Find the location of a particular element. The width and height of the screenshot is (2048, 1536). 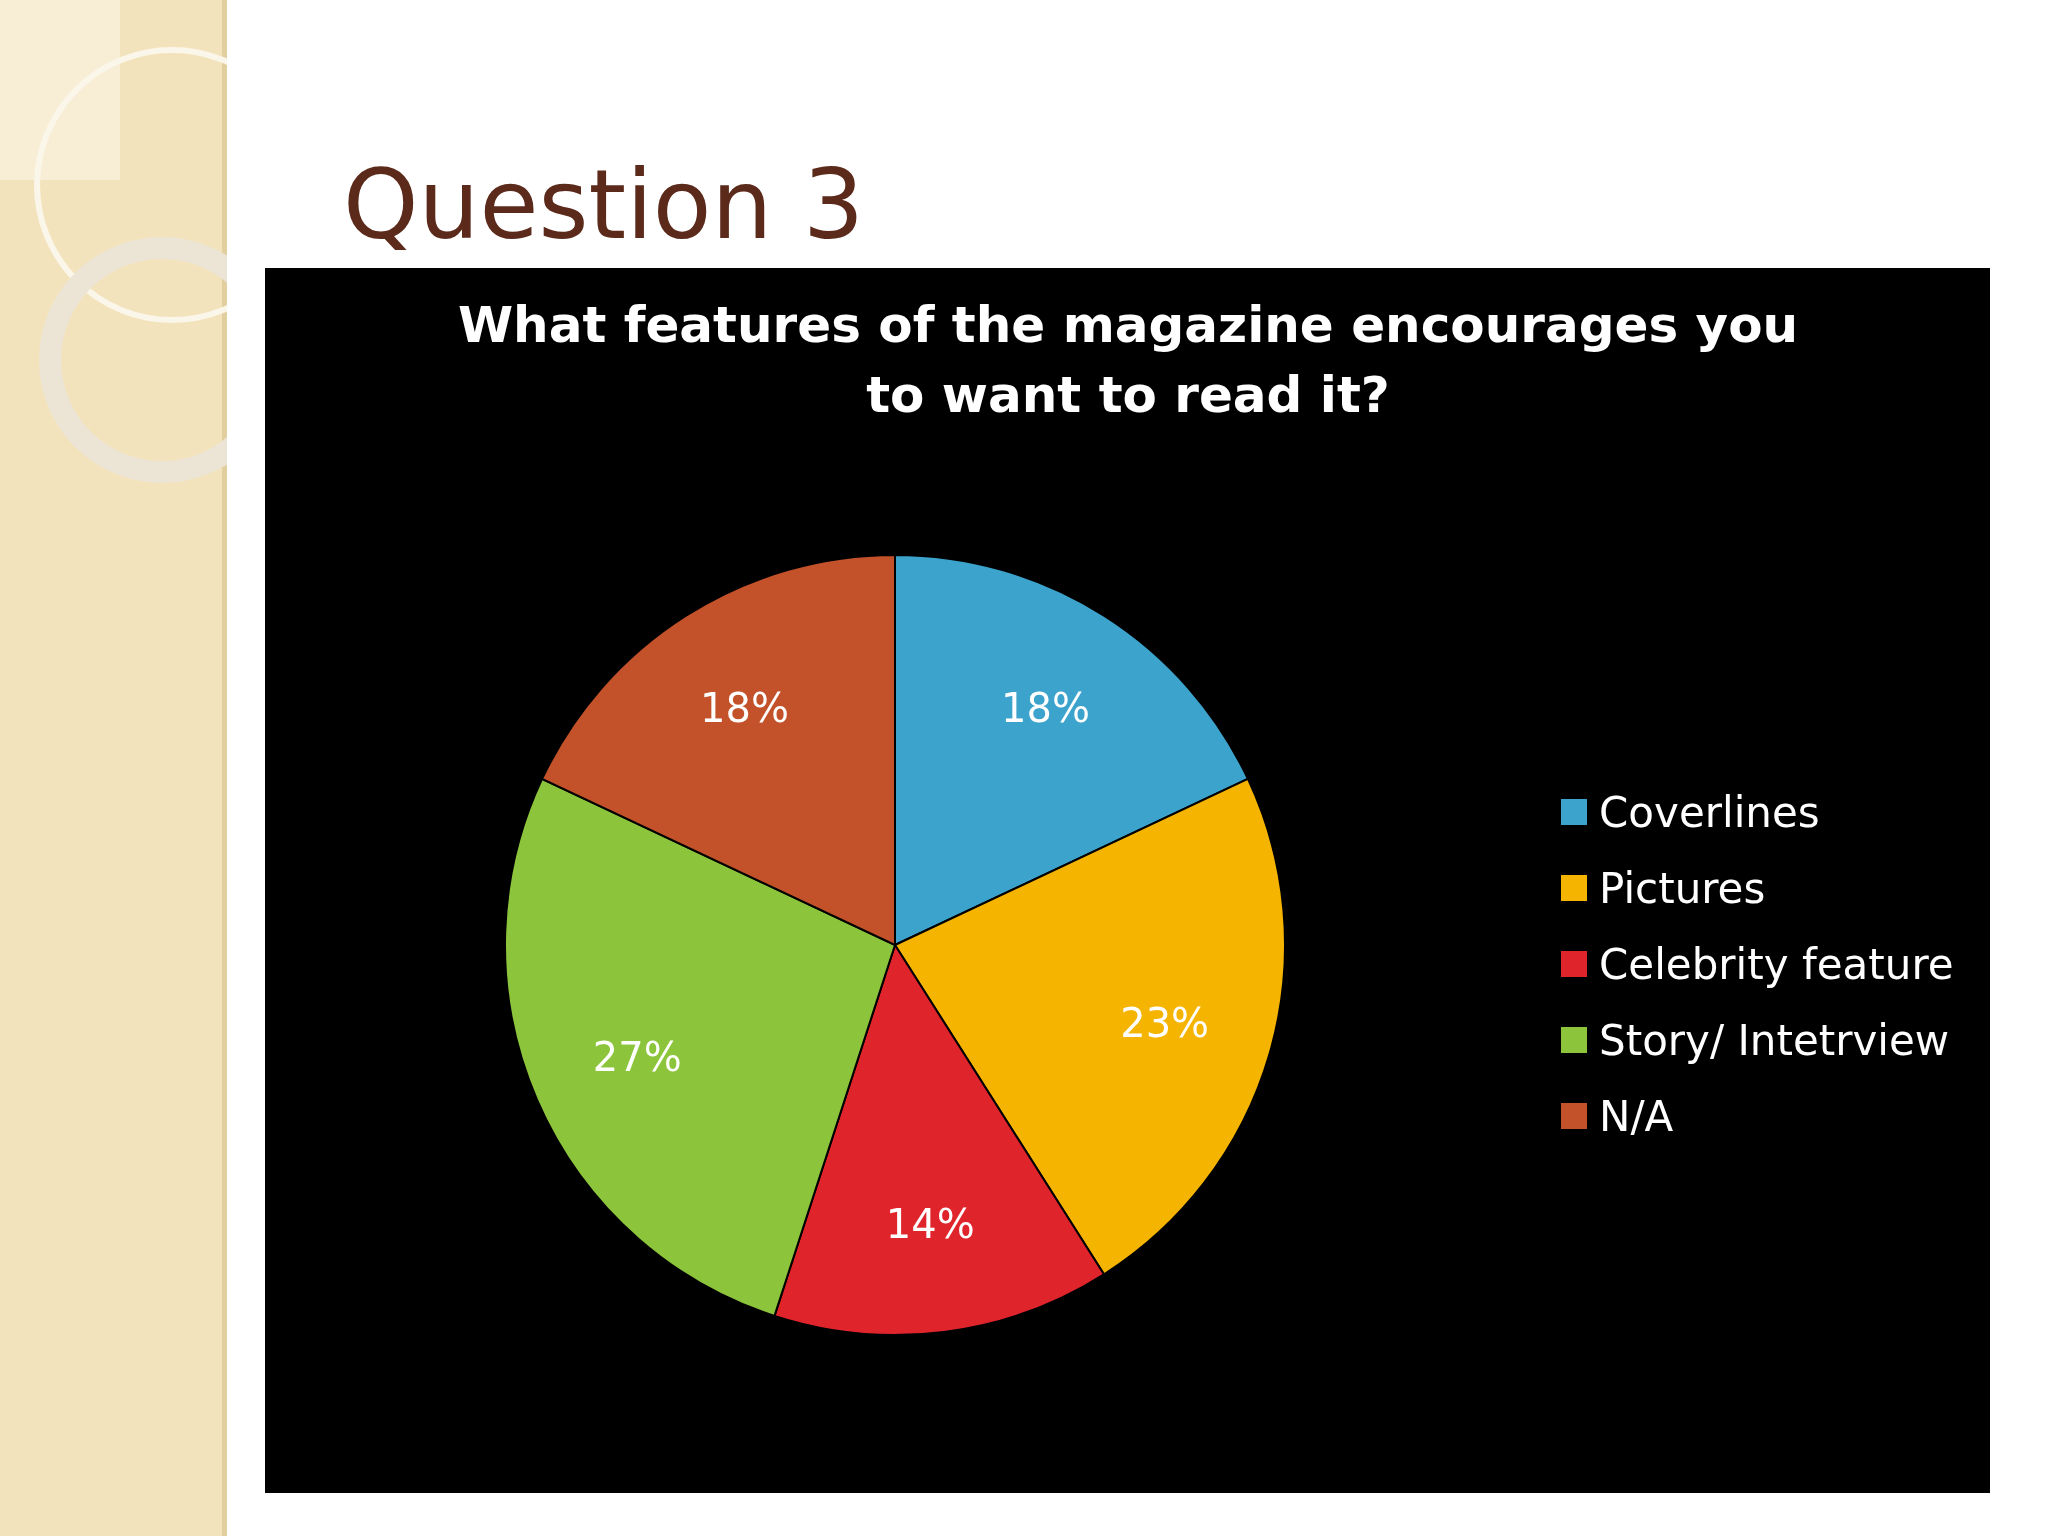

legend-label: Coverlines is located at coordinates (1709, 812).